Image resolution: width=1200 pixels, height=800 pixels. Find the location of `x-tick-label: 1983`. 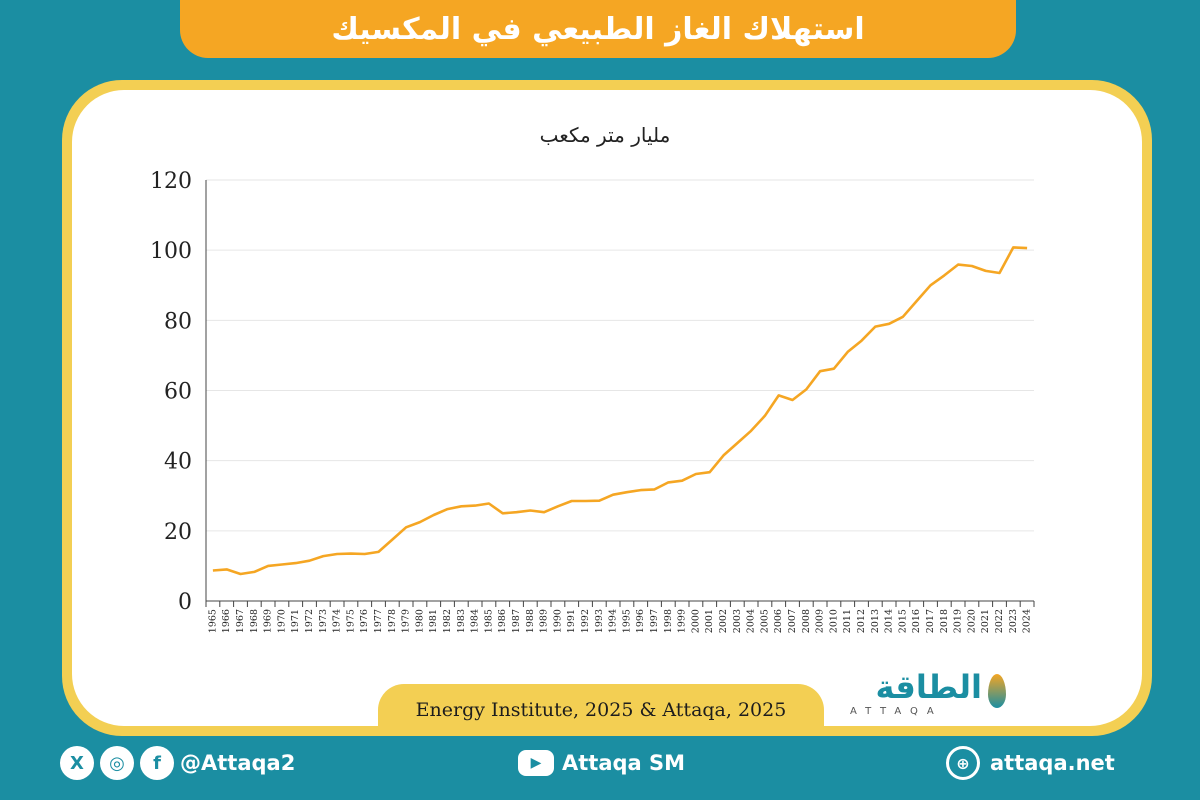

x-tick-label: 1983 is located at coordinates (461, 621).